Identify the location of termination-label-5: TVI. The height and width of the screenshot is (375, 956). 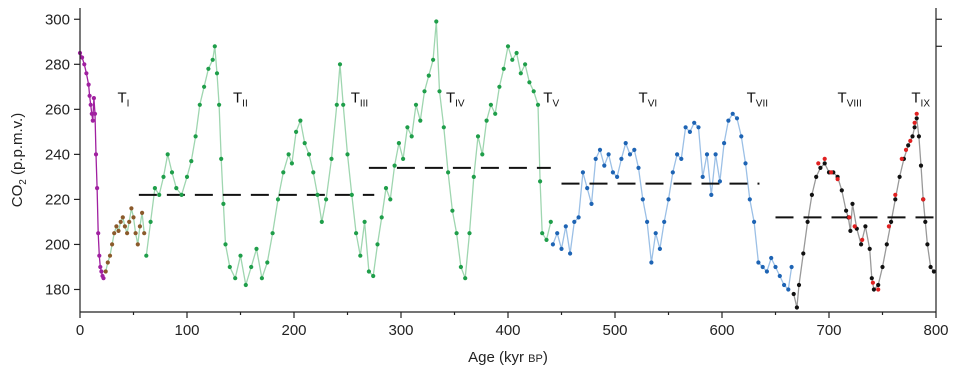
(648, 100).